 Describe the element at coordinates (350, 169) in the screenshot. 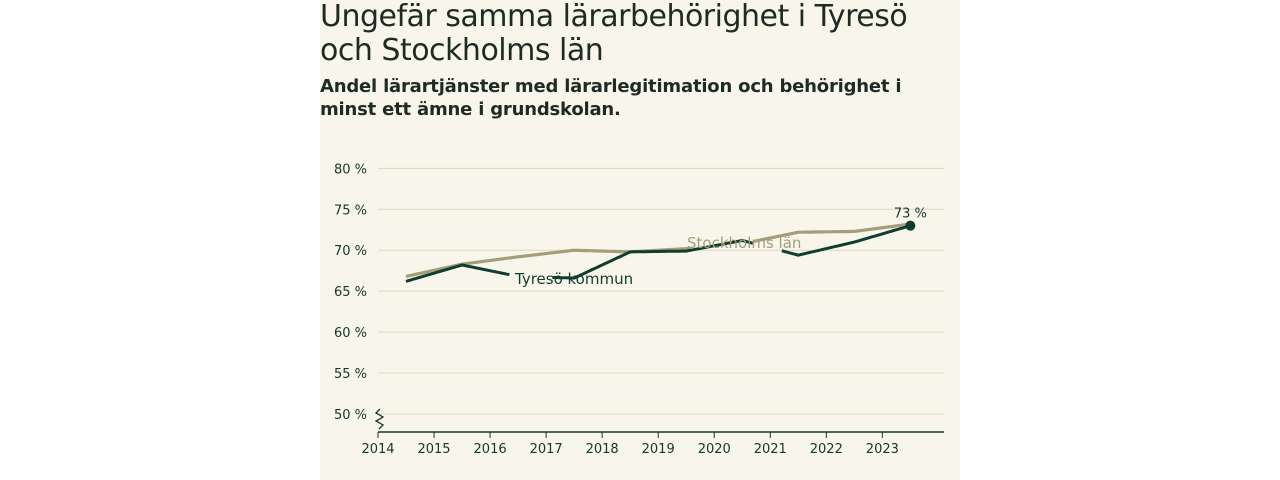

I see `y-tick-label: 80 %` at that location.